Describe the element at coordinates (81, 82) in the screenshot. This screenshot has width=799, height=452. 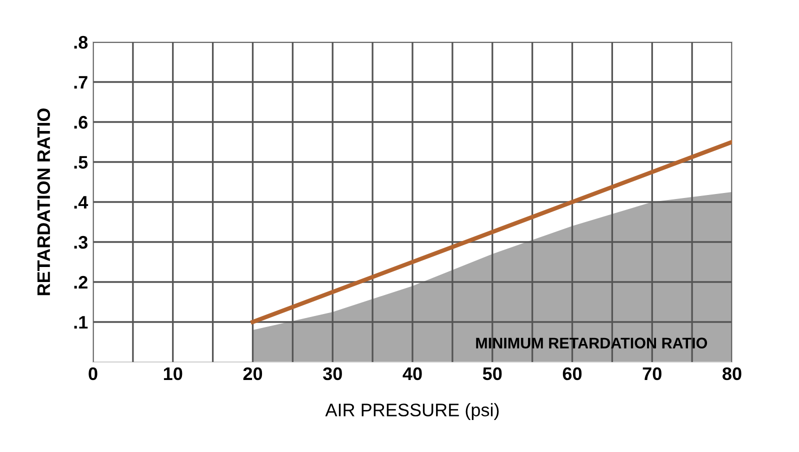
I see `y-tick-label: .7` at that location.